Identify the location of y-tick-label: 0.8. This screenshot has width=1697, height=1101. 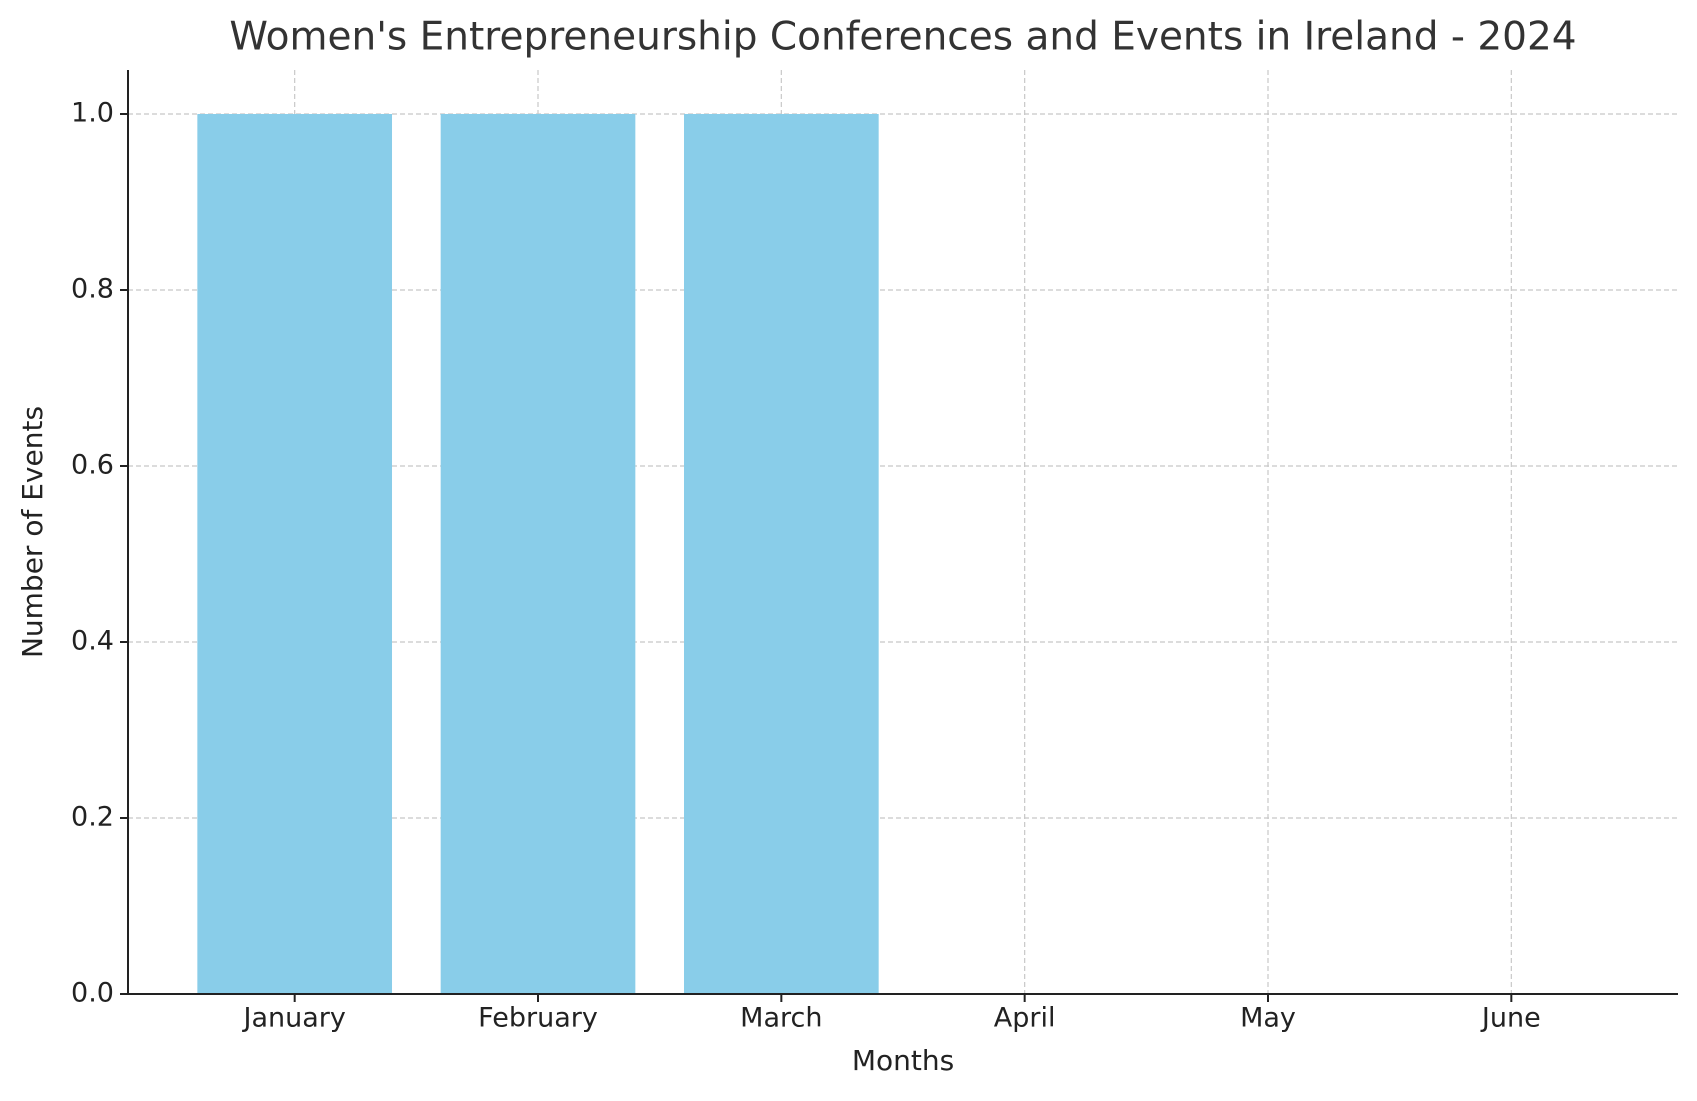
(92, 289).